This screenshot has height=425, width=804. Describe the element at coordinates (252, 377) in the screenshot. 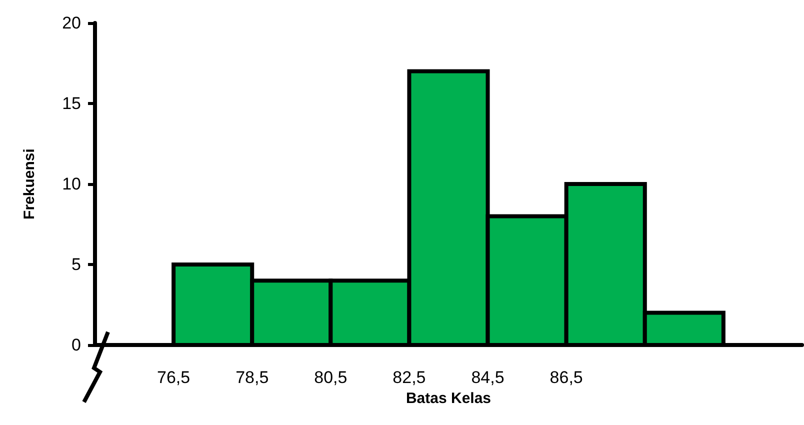

I see `x-tick-label: 78,5` at that location.